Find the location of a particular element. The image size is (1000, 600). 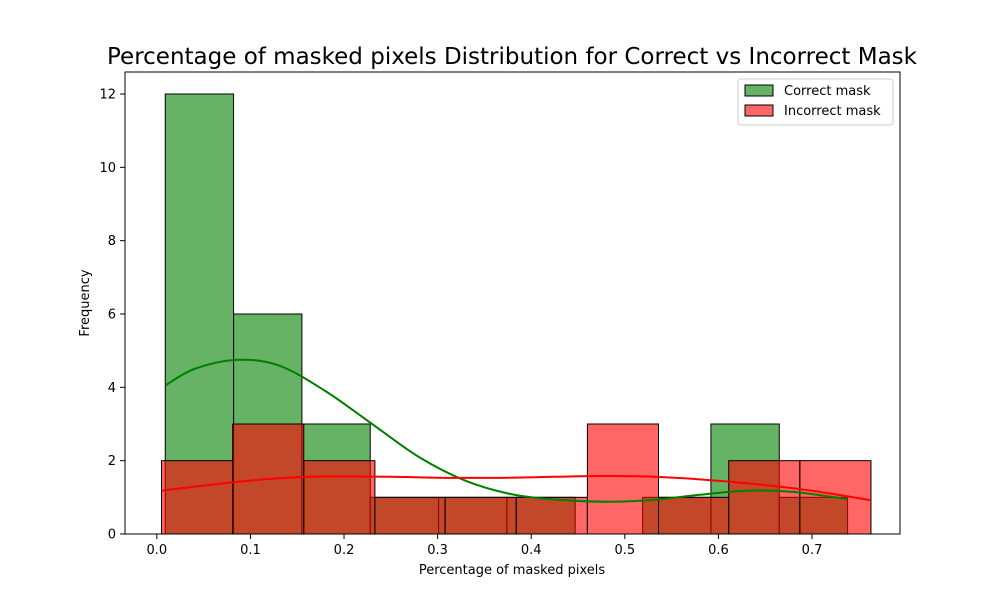

y-axis-ticks: 0 2 4 6 8 10 12 is located at coordinates (112, 315).